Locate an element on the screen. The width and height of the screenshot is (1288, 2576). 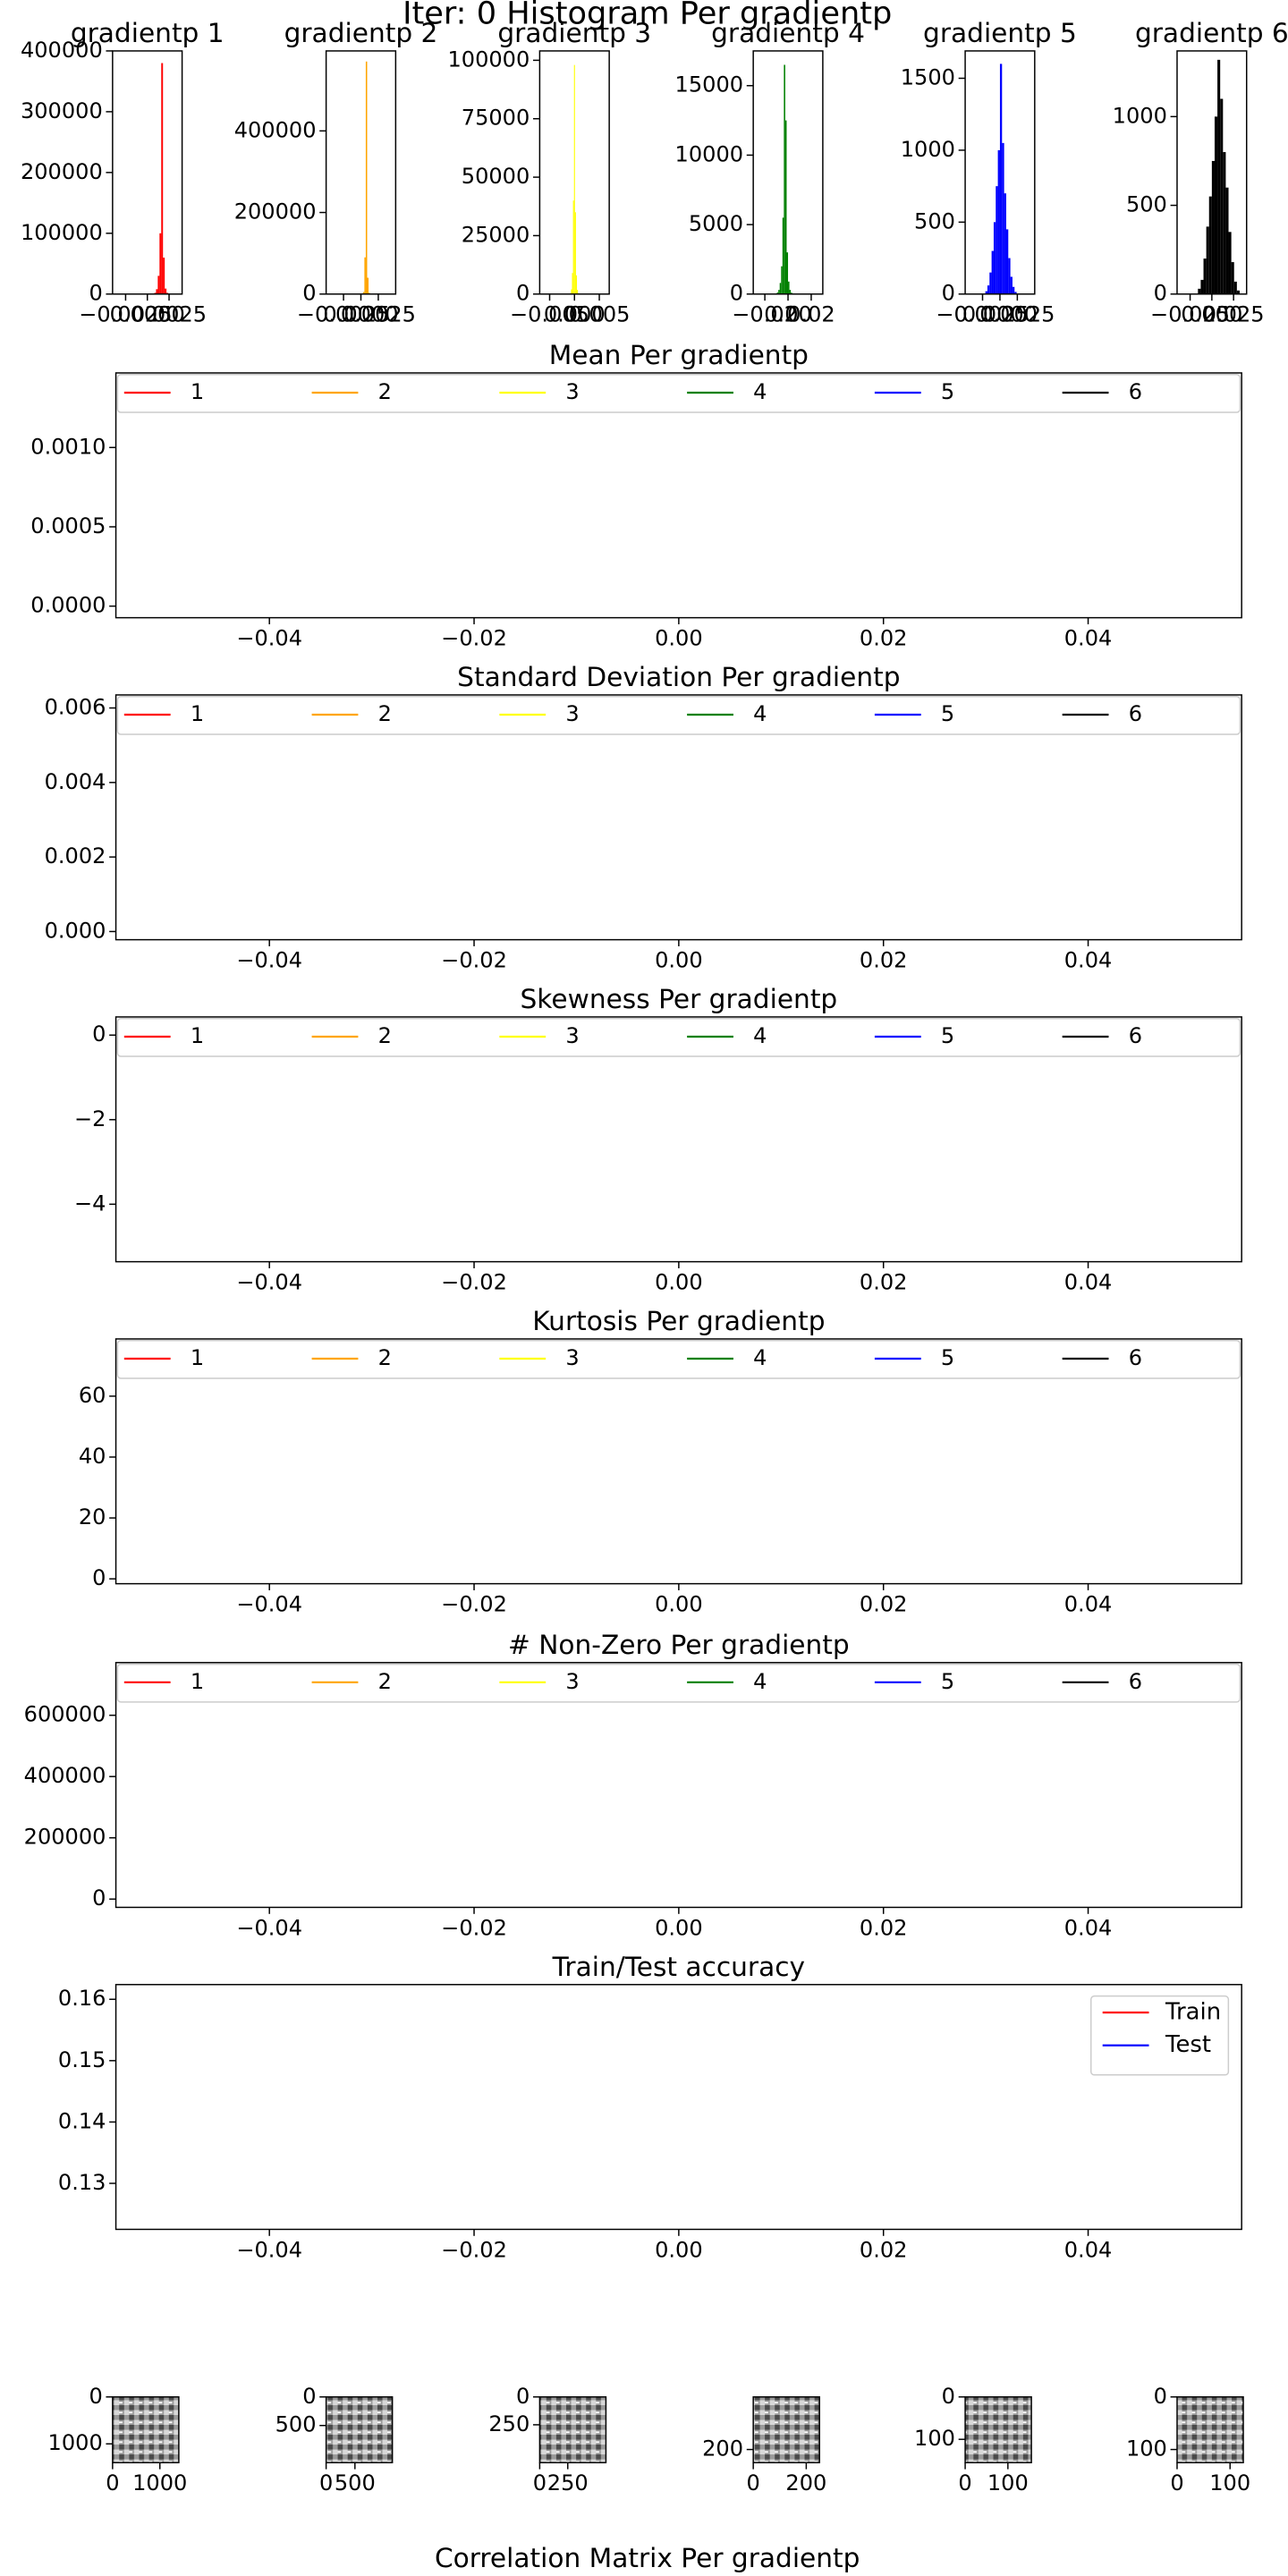
x-tick-label: 200 is located at coordinates (805, 2483).